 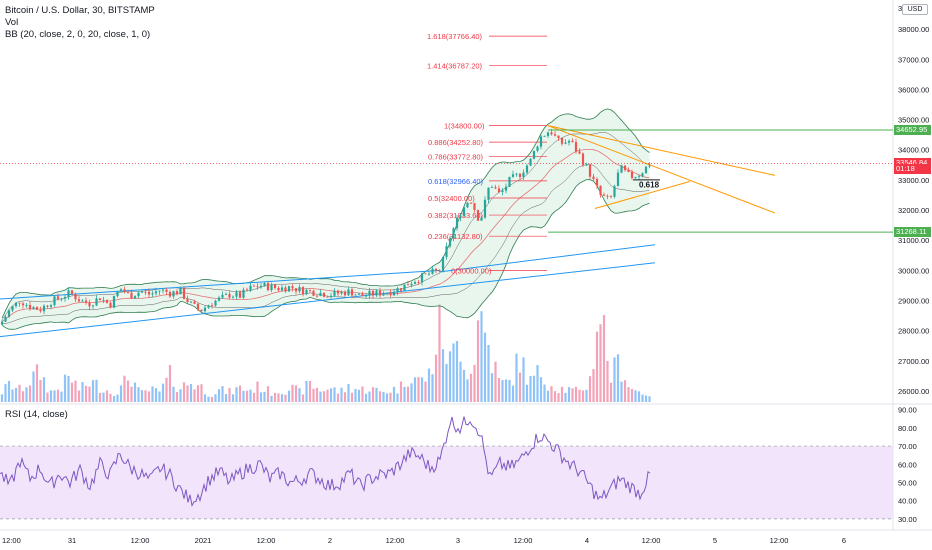 I want to click on rsi-title: RSI (14, close), so click(x=36, y=414).